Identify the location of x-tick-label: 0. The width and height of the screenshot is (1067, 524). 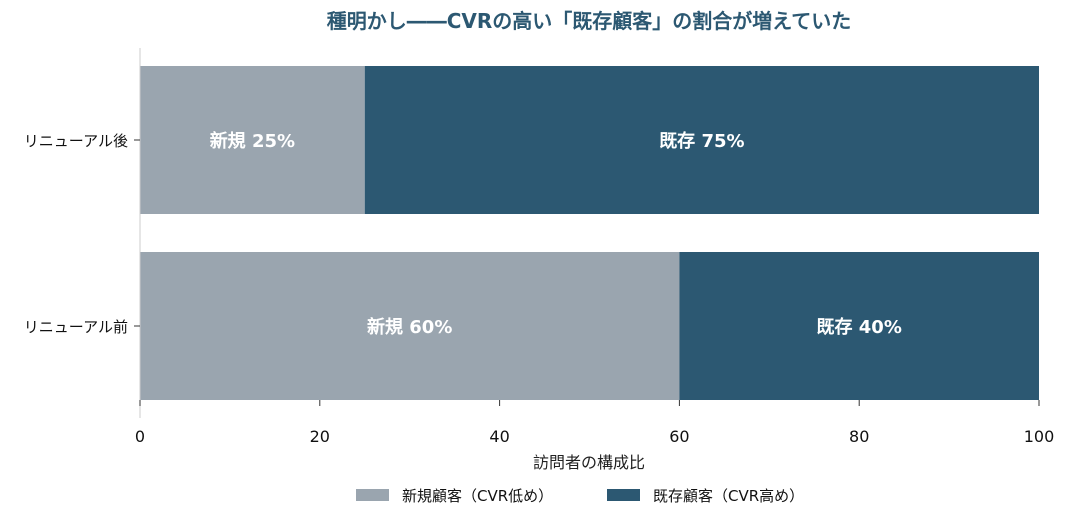
(140, 436).